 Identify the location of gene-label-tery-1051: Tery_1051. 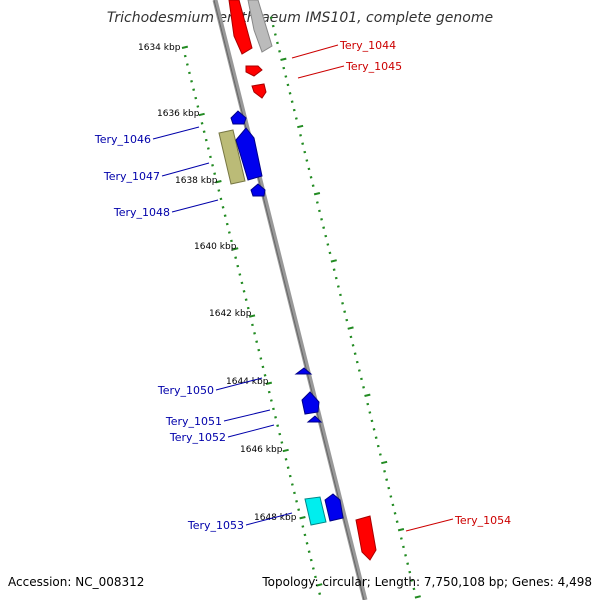
(193, 421).